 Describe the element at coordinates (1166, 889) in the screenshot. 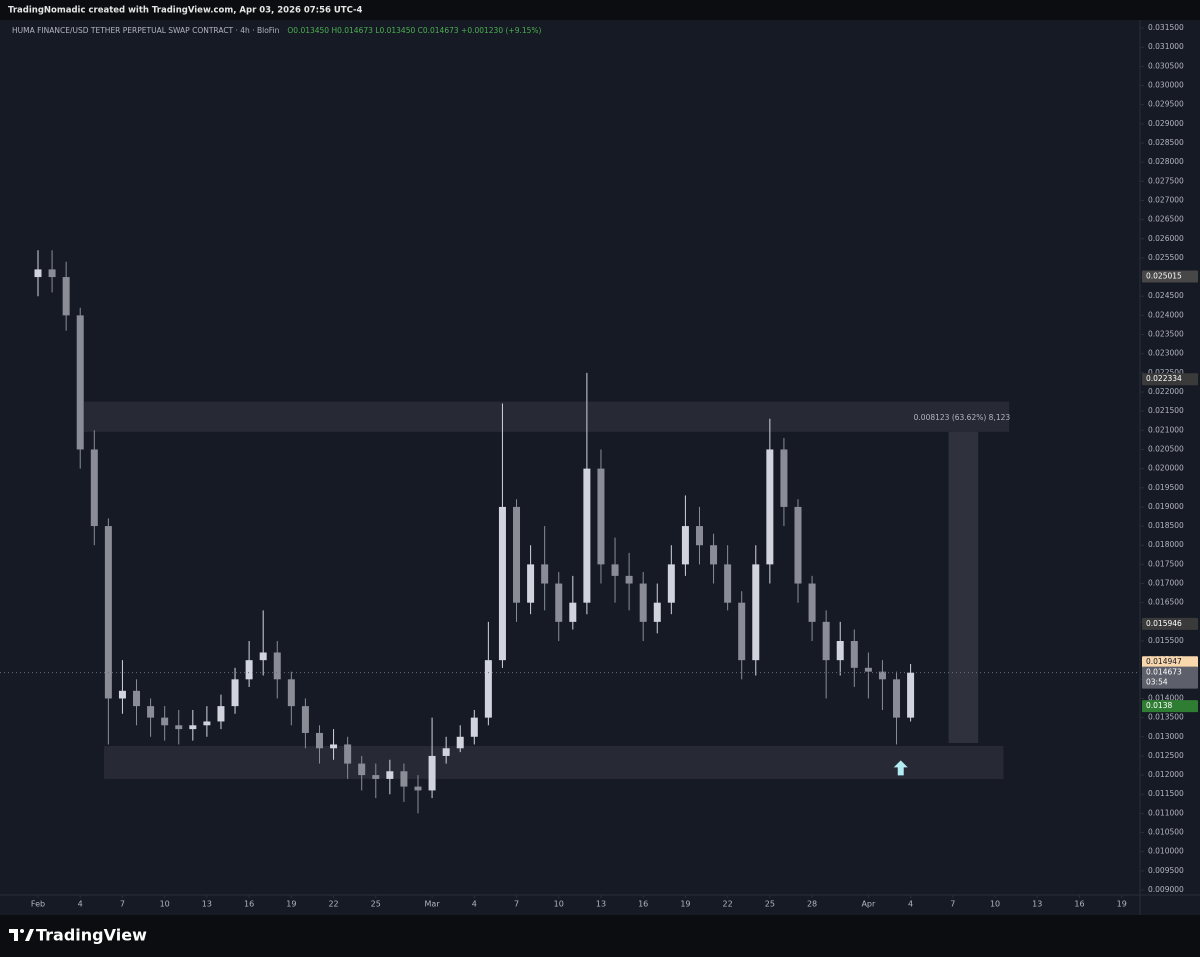

I see `y-tick-label: 0.009000` at that location.